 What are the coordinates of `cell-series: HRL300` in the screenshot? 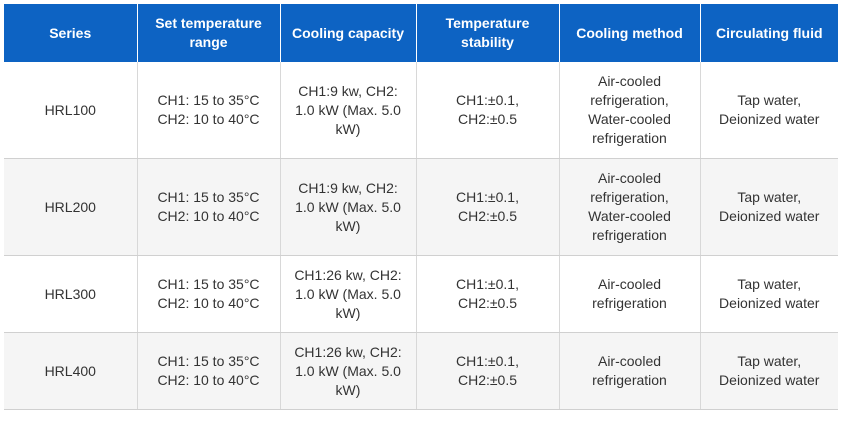 It's located at (70, 294).